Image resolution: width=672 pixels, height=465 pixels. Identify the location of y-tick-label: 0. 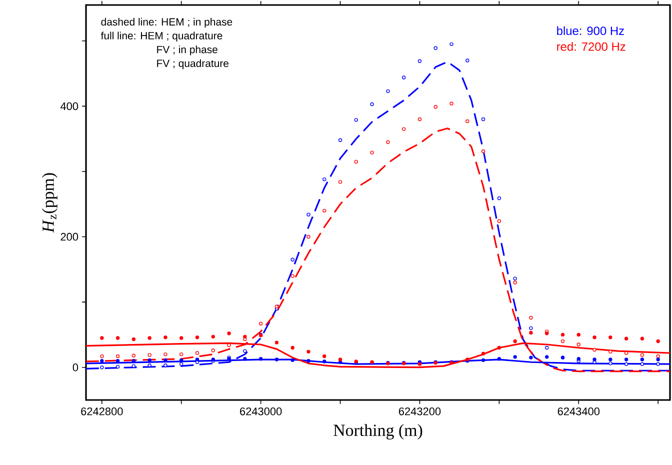
(75, 367).